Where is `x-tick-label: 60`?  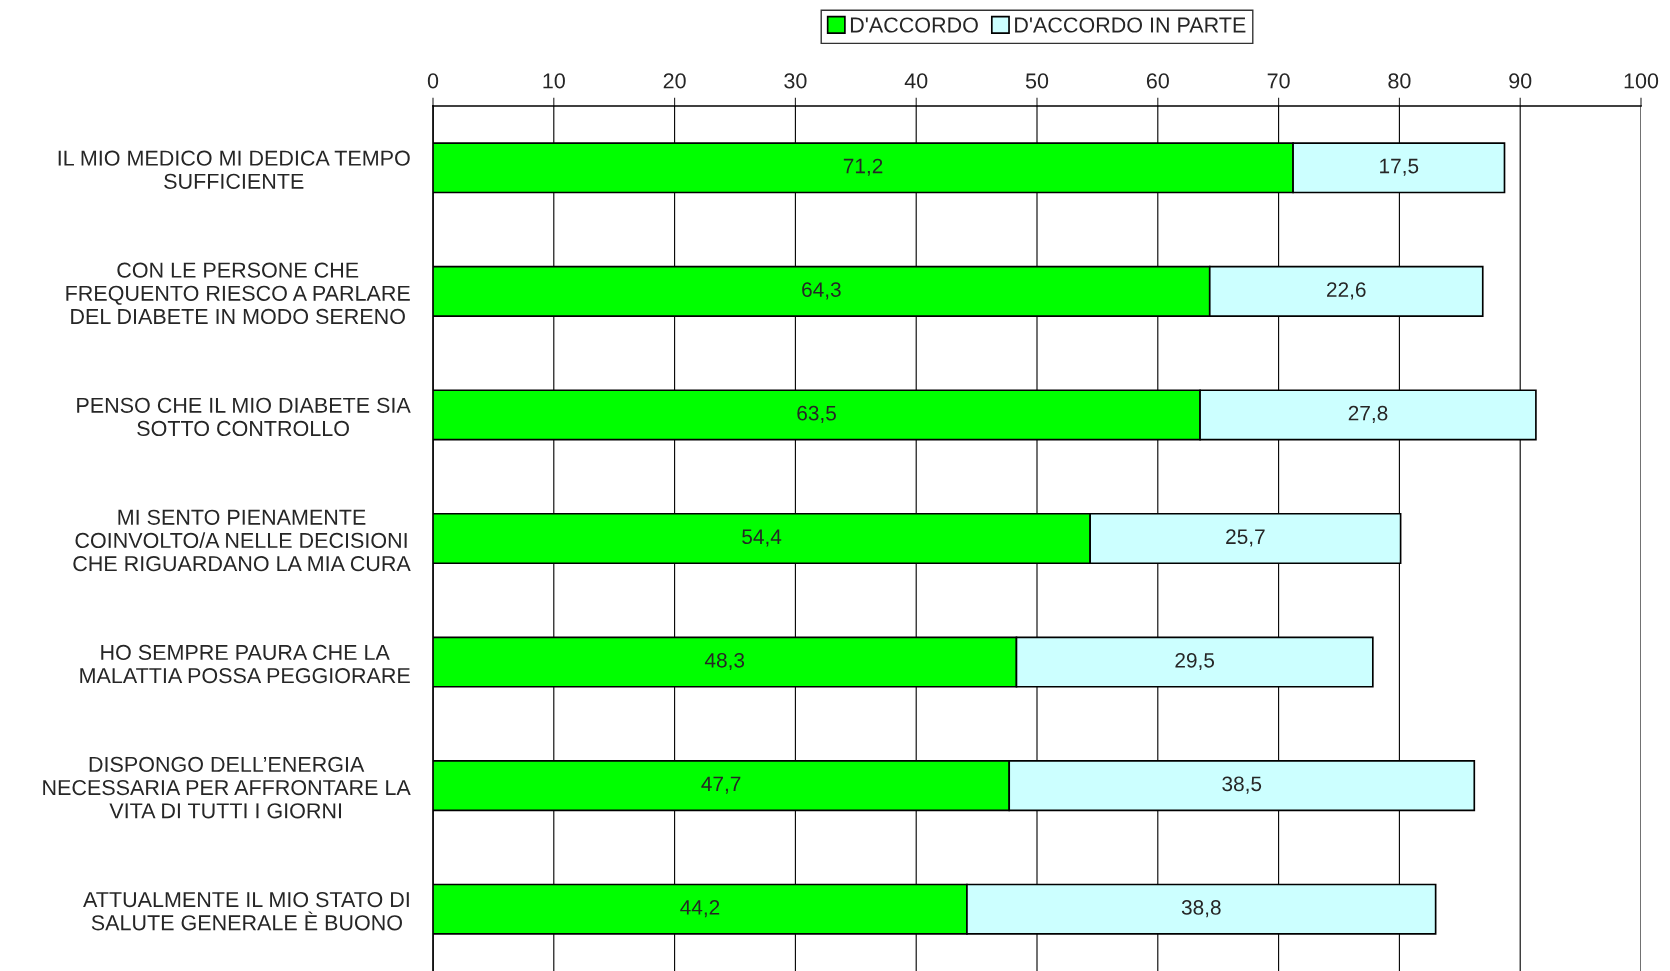
x-tick-label: 60 is located at coordinates (1157, 81).